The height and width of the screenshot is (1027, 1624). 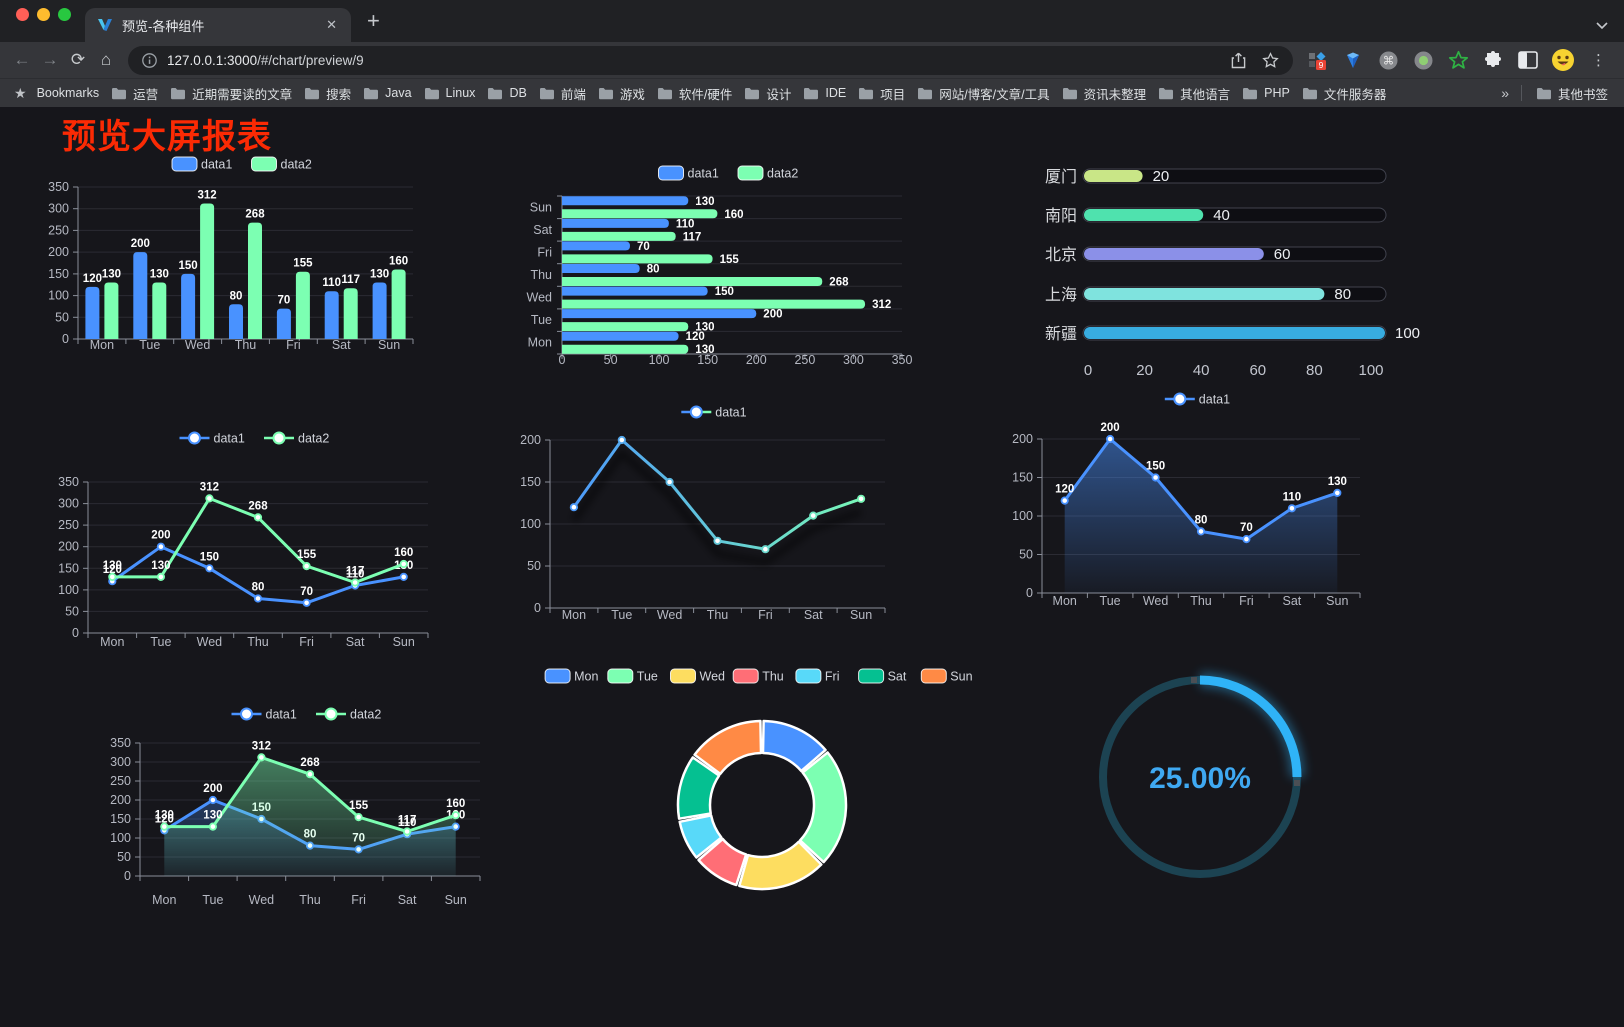 What do you see at coordinates (506, 93) in the screenshot?
I see `bookmark-item: DB` at bounding box center [506, 93].